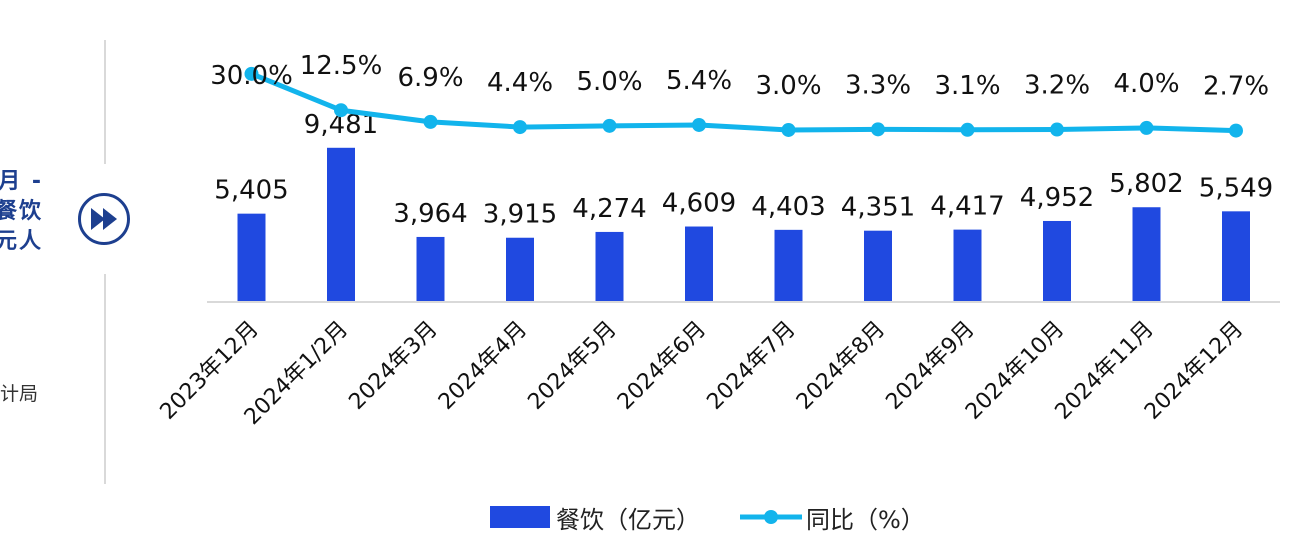  Describe the element at coordinates (1146, 184) in the screenshot. I see `bar-value-label: 5,802` at that location.